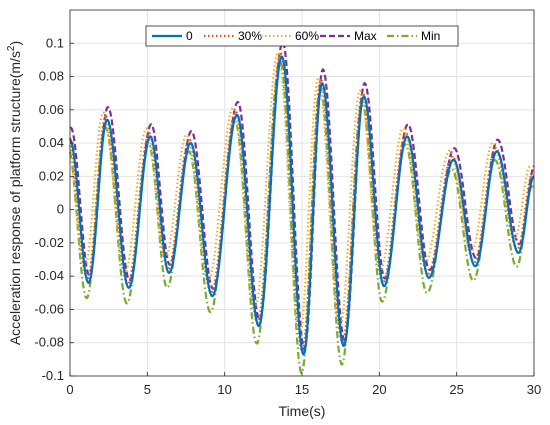 Image resolution: width=550 pixels, height=425 pixels. Describe the element at coordinates (51, 175) in the screenshot. I see `y-tick-label: 0.02` at that location.